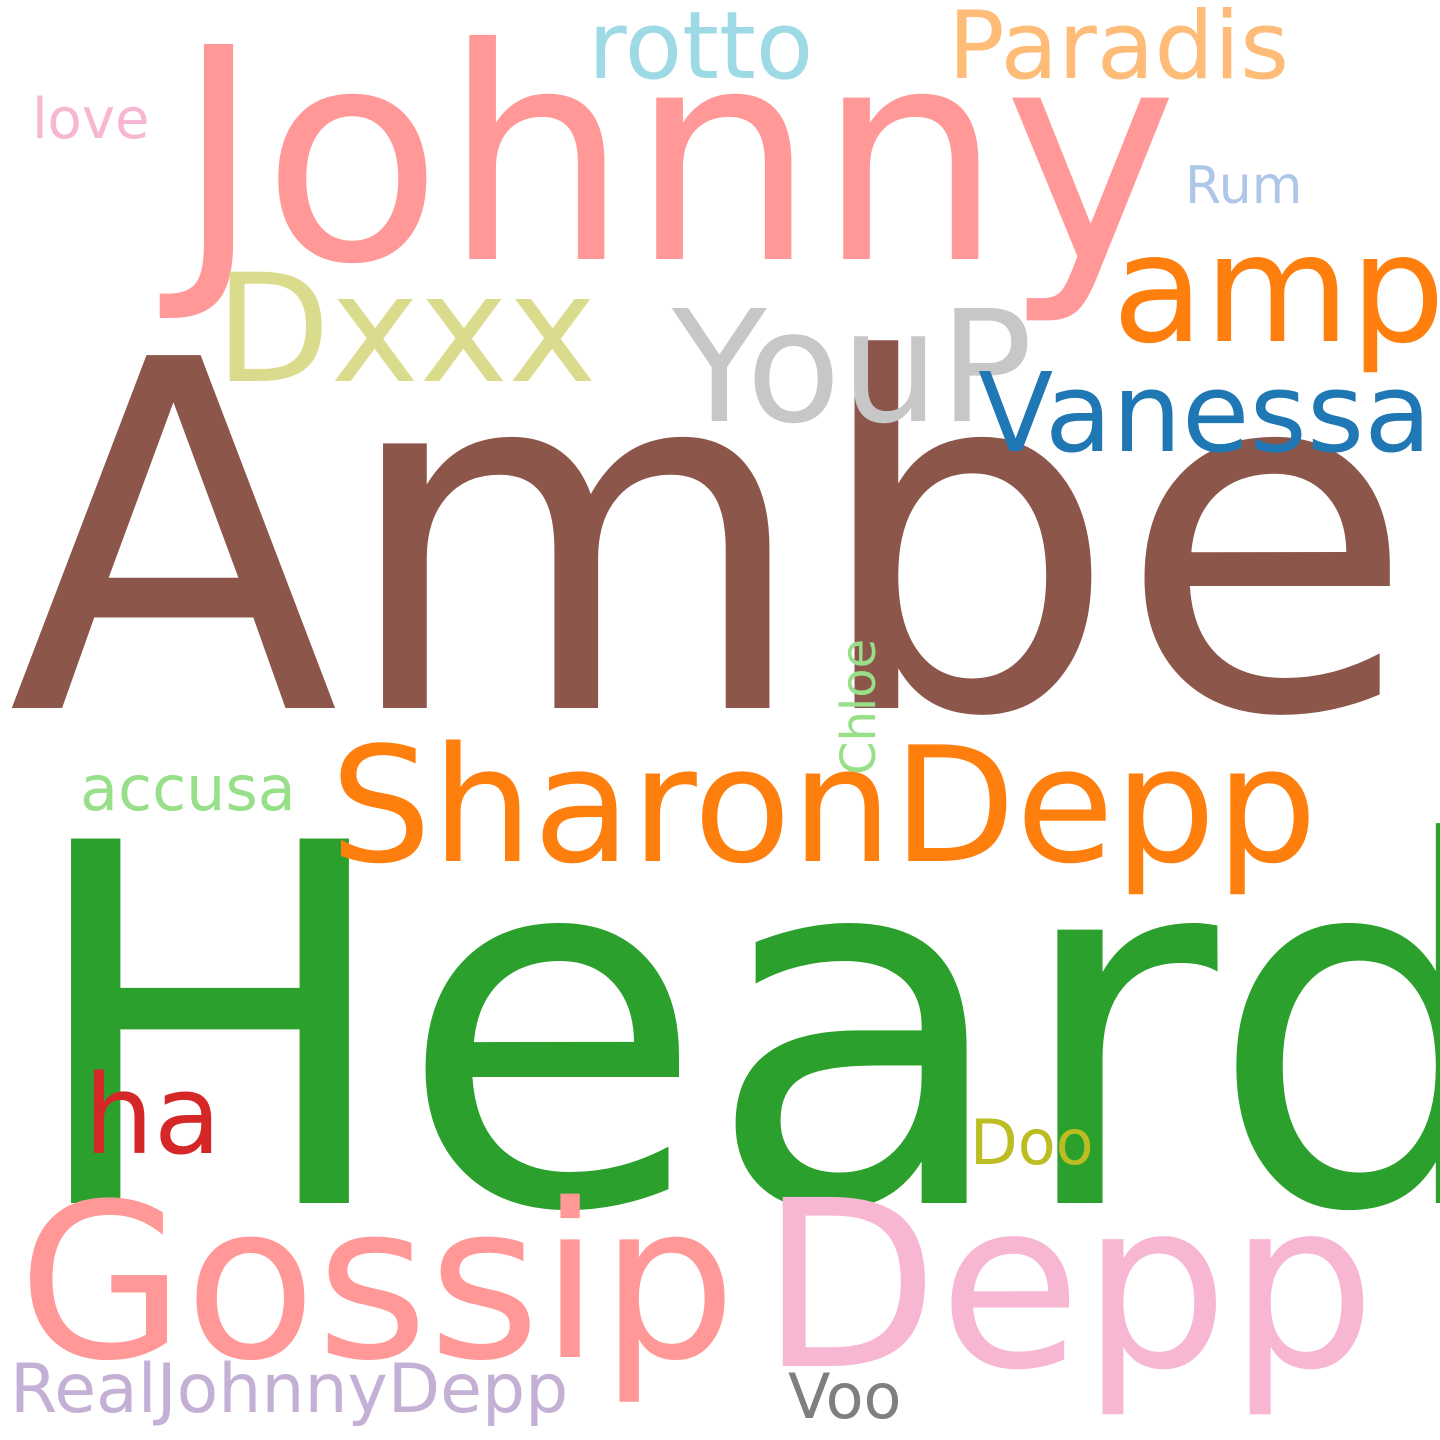 The height and width of the screenshot is (1440, 1440). Describe the element at coordinates (1119, 50) in the screenshot. I see `word-paradis: Paradis` at that location.